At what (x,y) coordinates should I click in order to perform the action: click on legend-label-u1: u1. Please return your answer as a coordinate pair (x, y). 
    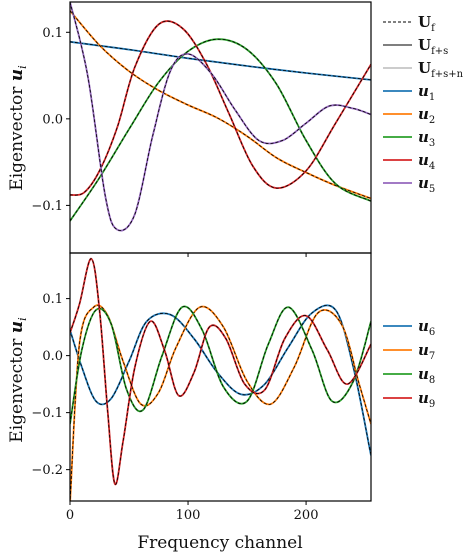
    Looking at the image, I should click on (426, 92).